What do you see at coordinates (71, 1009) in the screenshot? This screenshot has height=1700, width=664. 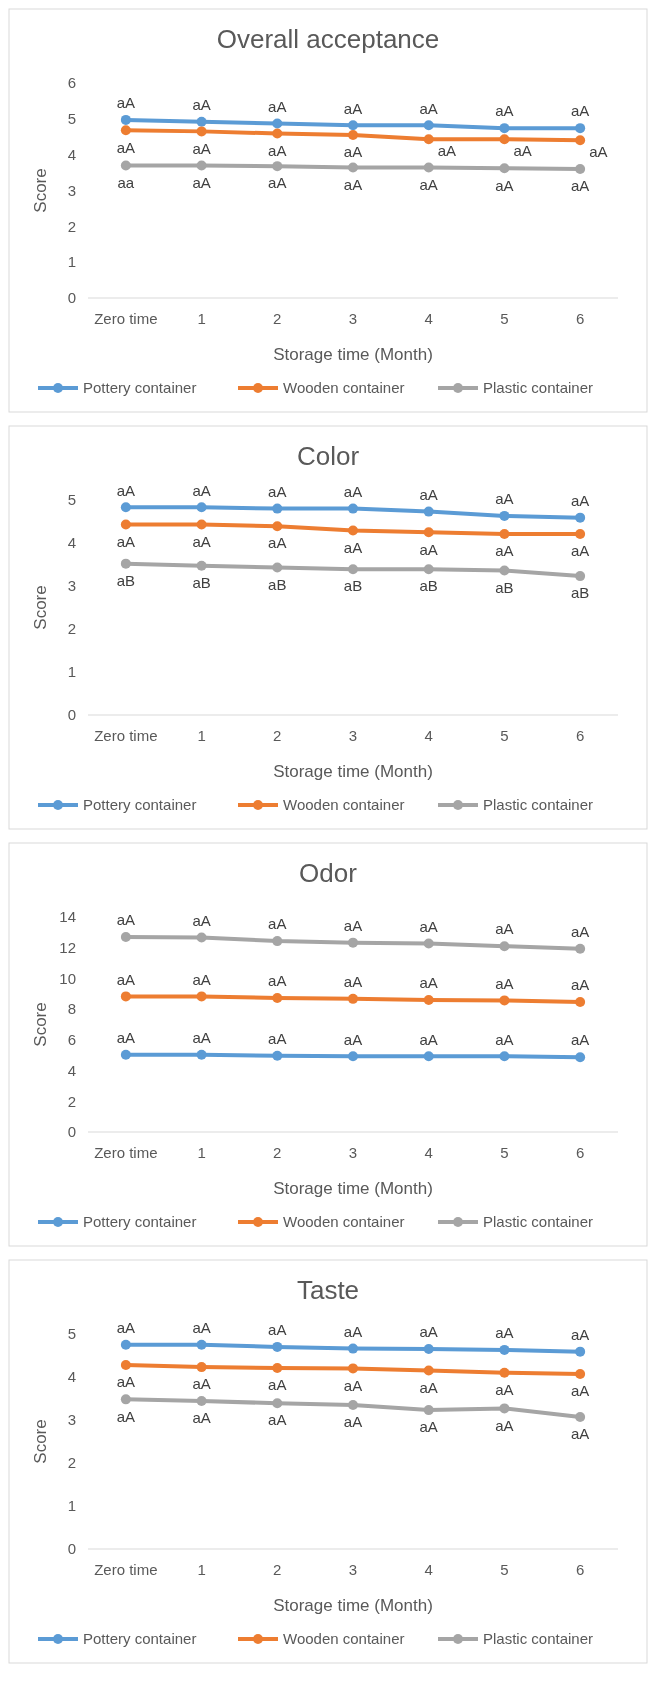 I see `y-tick-label: 8` at bounding box center [71, 1009].